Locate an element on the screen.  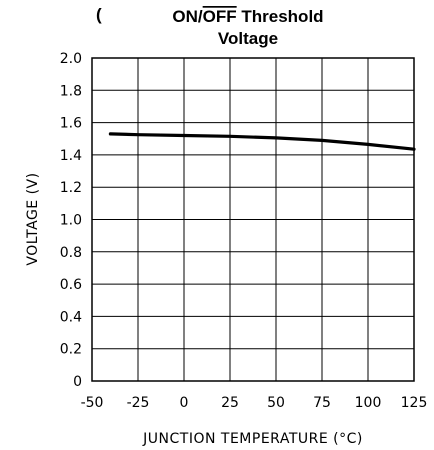
chart-title-line2: Voltage is located at coordinates (248, 38).